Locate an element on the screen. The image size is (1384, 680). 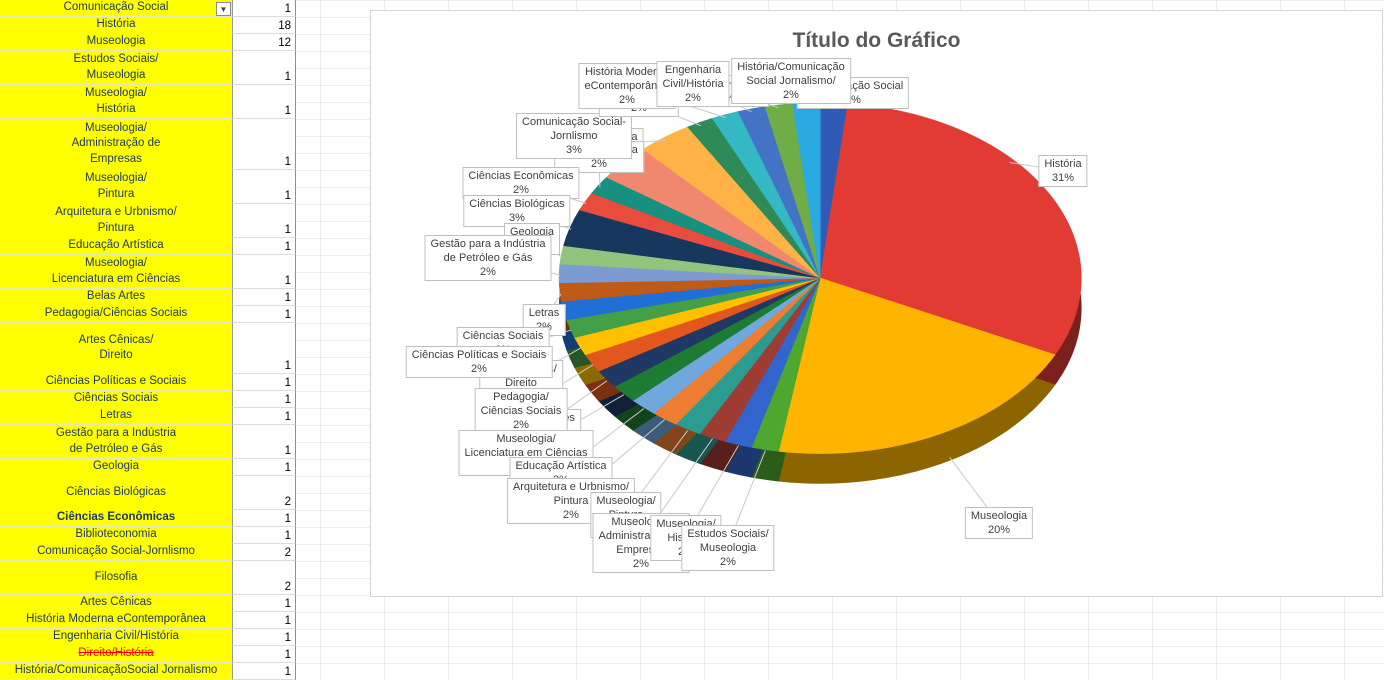
category-cell: Ciências Sociais is located at coordinates (116, 399).